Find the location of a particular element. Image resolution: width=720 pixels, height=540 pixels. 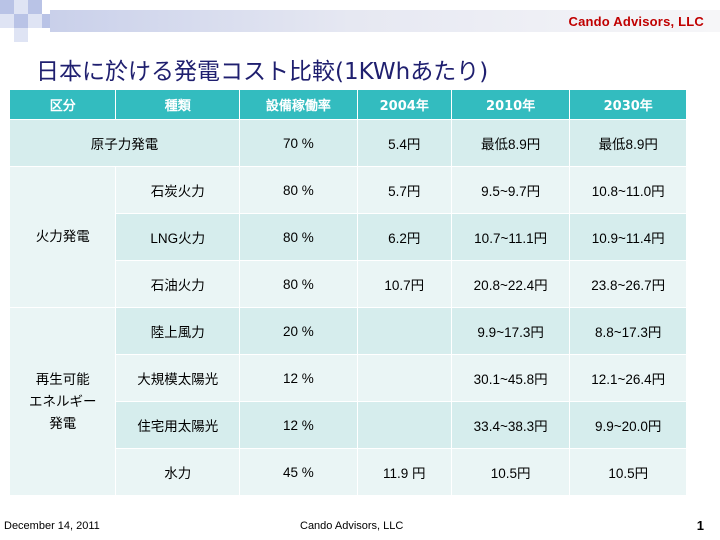

header-2010: 2010年 is located at coordinates (510, 104).